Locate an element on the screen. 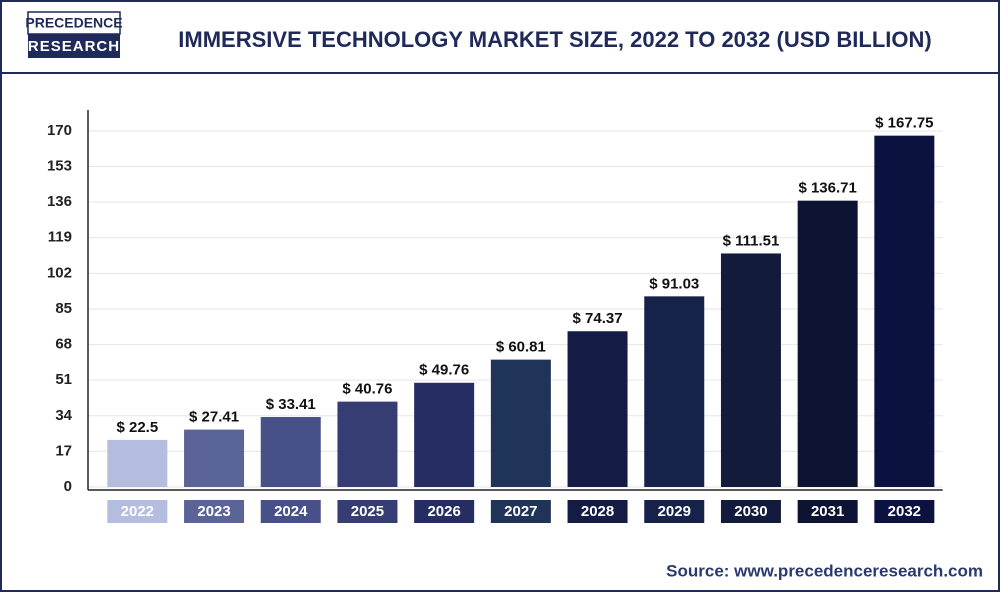 Image resolution: width=1000 pixels, height=597 pixels. x-tick-label: 2026 is located at coordinates (443, 511).